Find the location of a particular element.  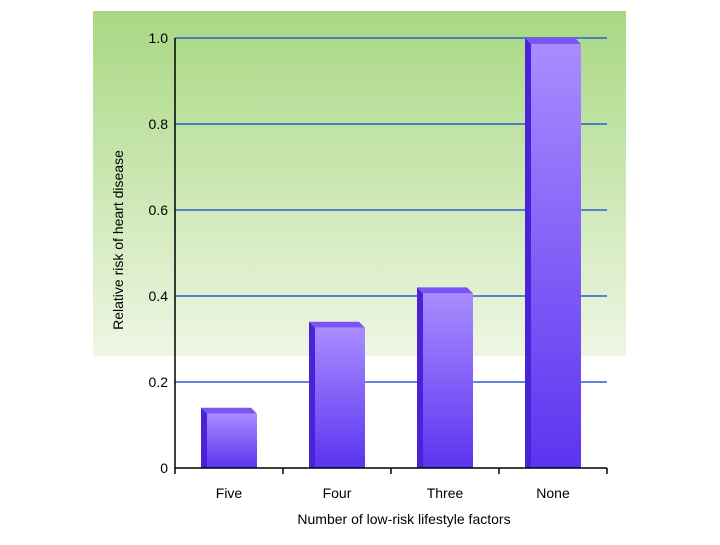

y-tick-labels: 0 0.2 0.4 0.6 0.8 1.0 is located at coordinates (159, 253).